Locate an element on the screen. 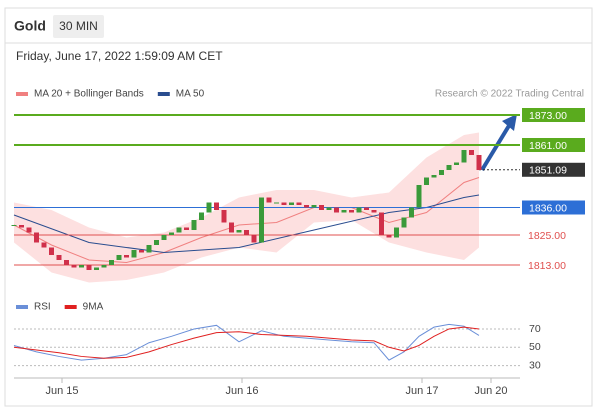 The image size is (600, 417). y-tick-label: 70 is located at coordinates (535, 329).